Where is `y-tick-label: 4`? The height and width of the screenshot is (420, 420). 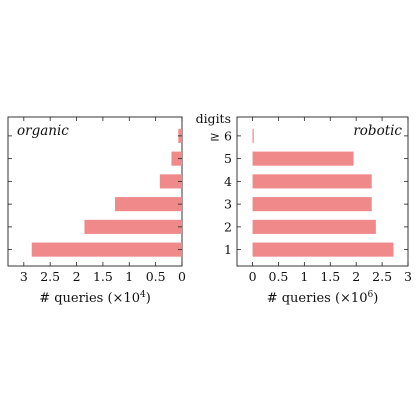
y-tick-label: 4 is located at coordinates (228, 181).